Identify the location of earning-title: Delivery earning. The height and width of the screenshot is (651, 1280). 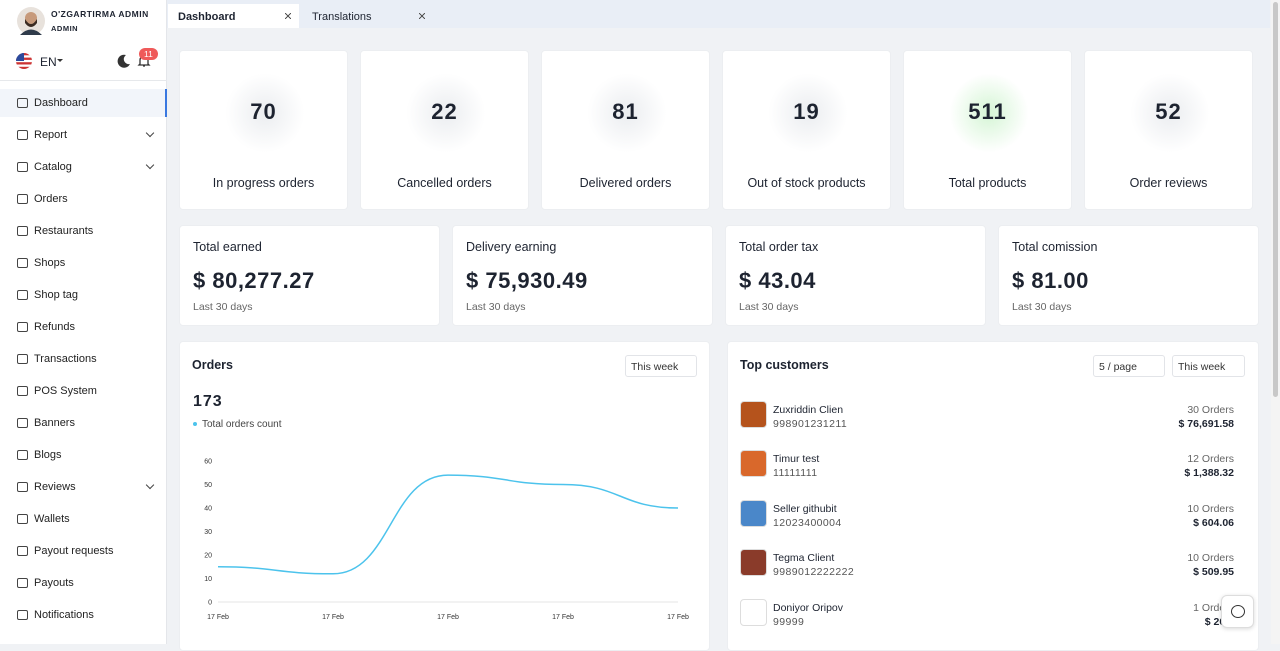
(511, 247).